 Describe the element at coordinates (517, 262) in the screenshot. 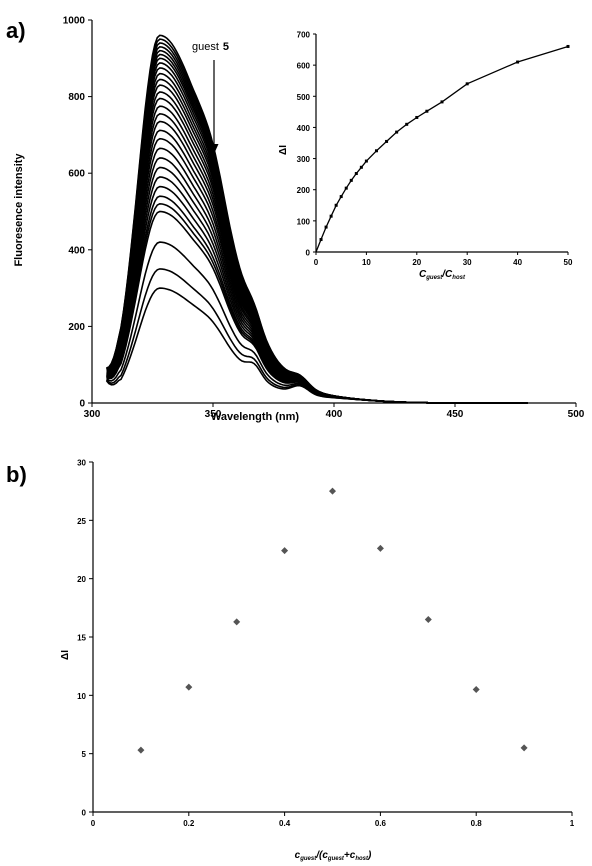

I see `inset-x-tick-label: 40` at that location.